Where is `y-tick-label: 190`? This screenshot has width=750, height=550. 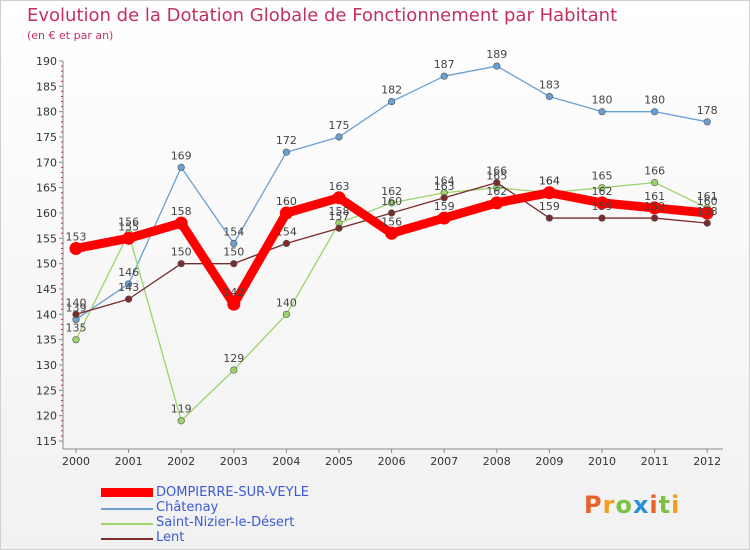
y-tick-label: 190 is located at coordinates (46, 61).